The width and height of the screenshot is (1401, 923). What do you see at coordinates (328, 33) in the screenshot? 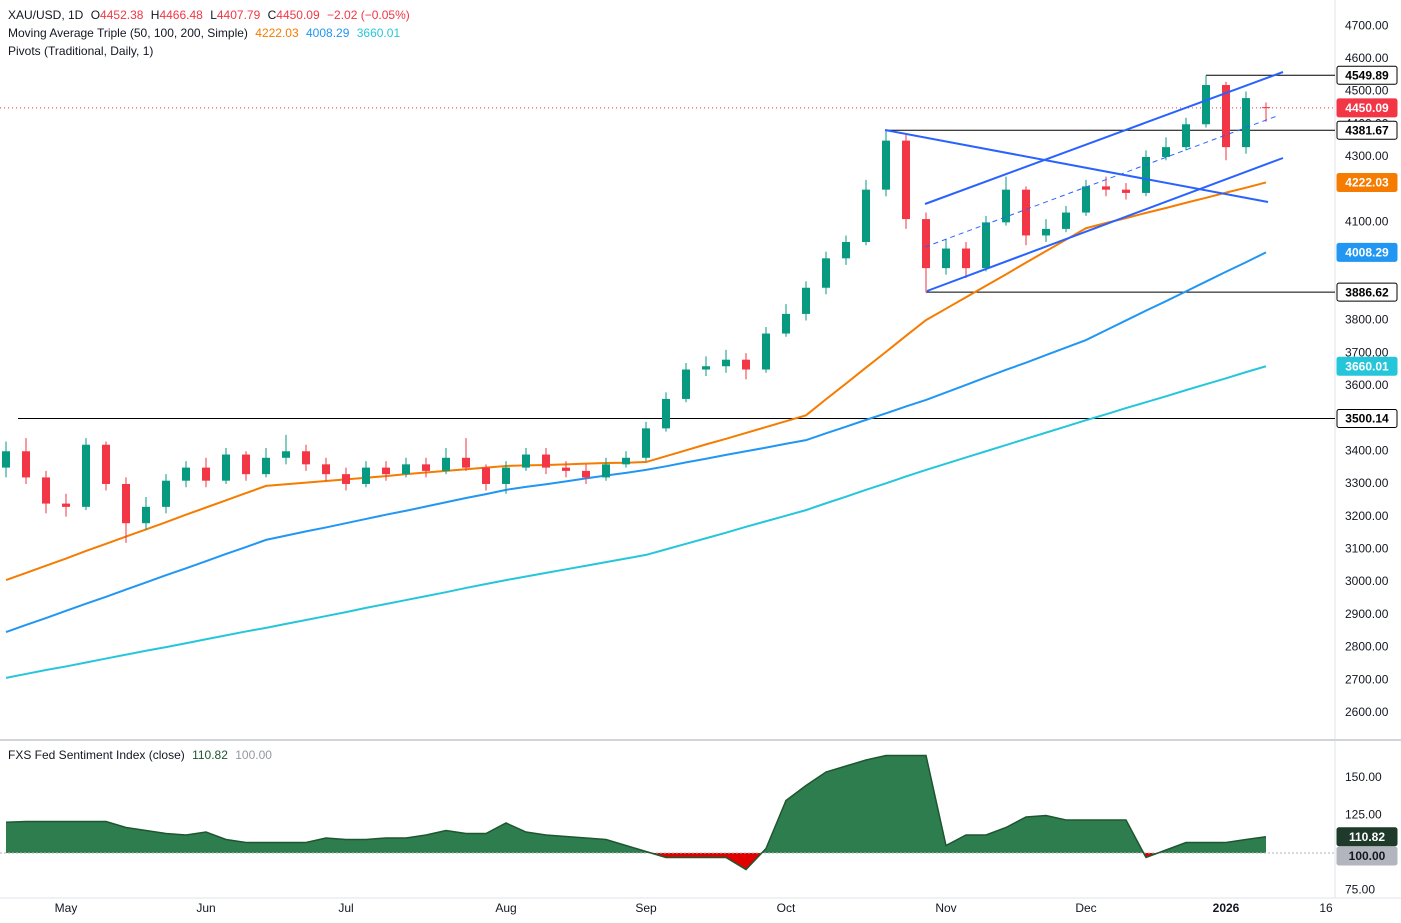
I see `ma-value: 4008.29` at bounding box center [328, 33].